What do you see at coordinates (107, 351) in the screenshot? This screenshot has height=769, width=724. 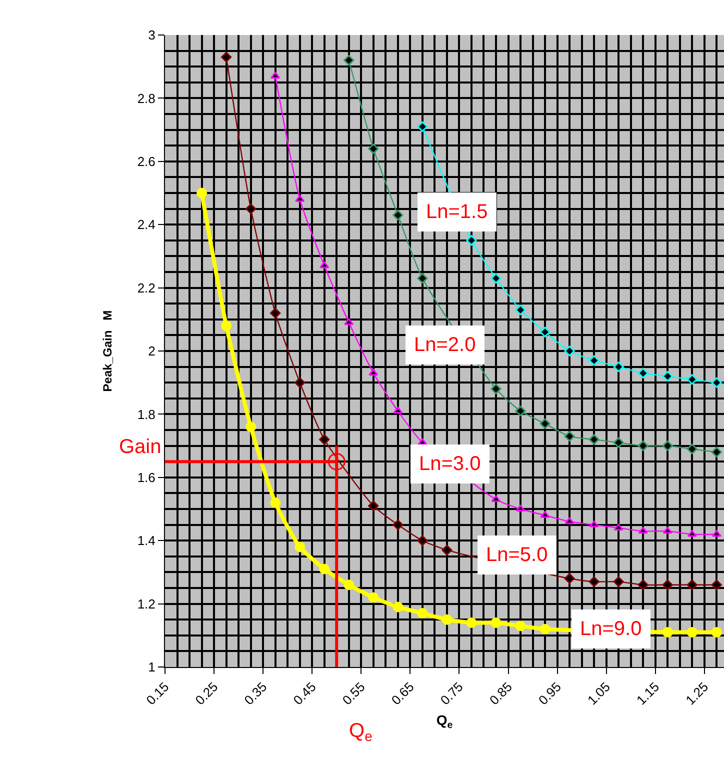 I see `y-axis-title: Peak_Gain M` at bounding box center [107, 351].